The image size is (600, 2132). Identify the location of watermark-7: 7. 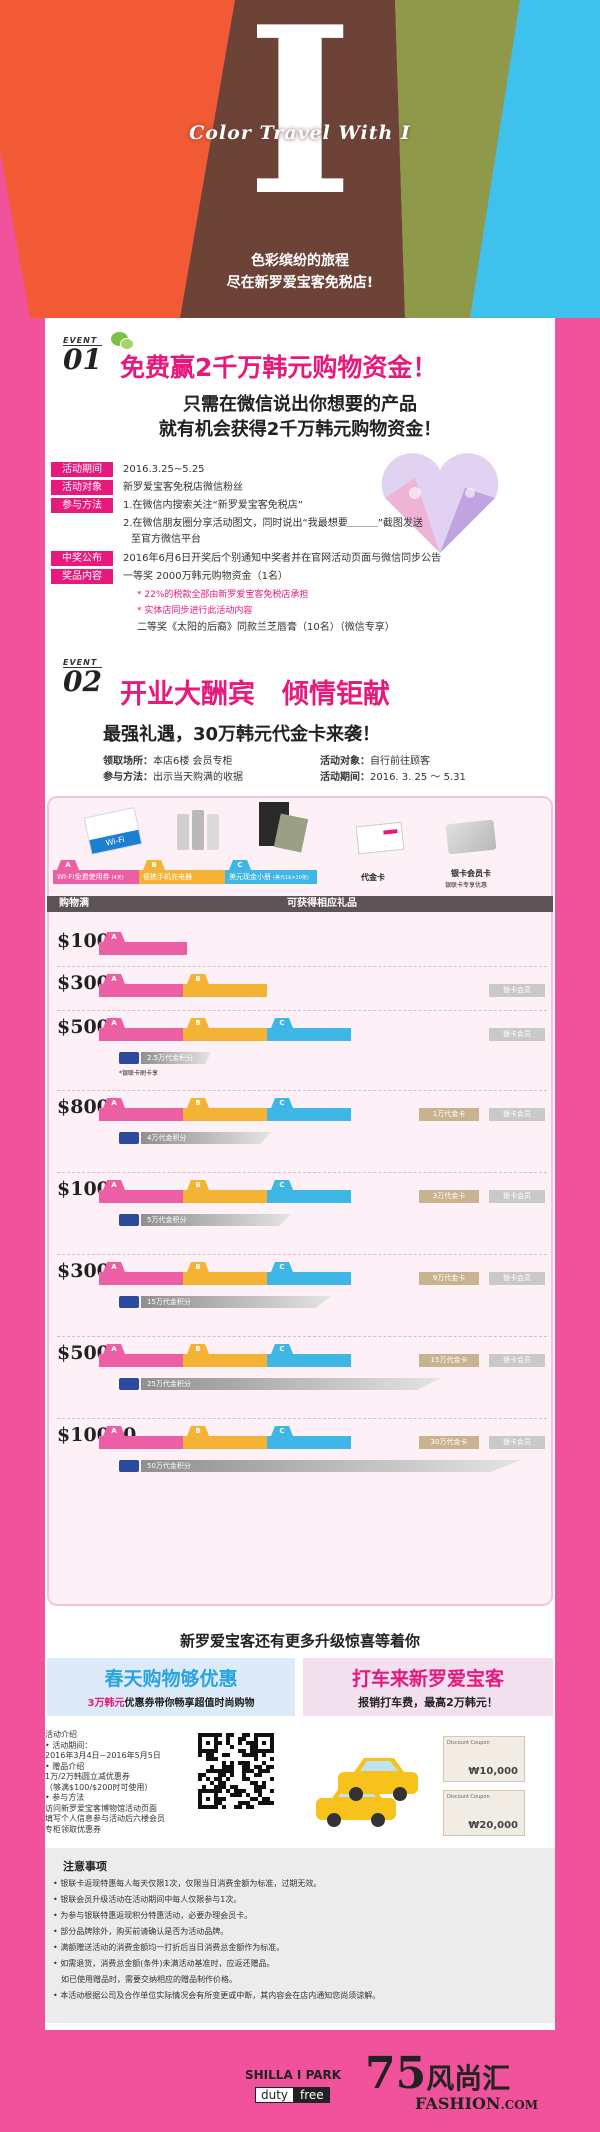
(380, 2073).